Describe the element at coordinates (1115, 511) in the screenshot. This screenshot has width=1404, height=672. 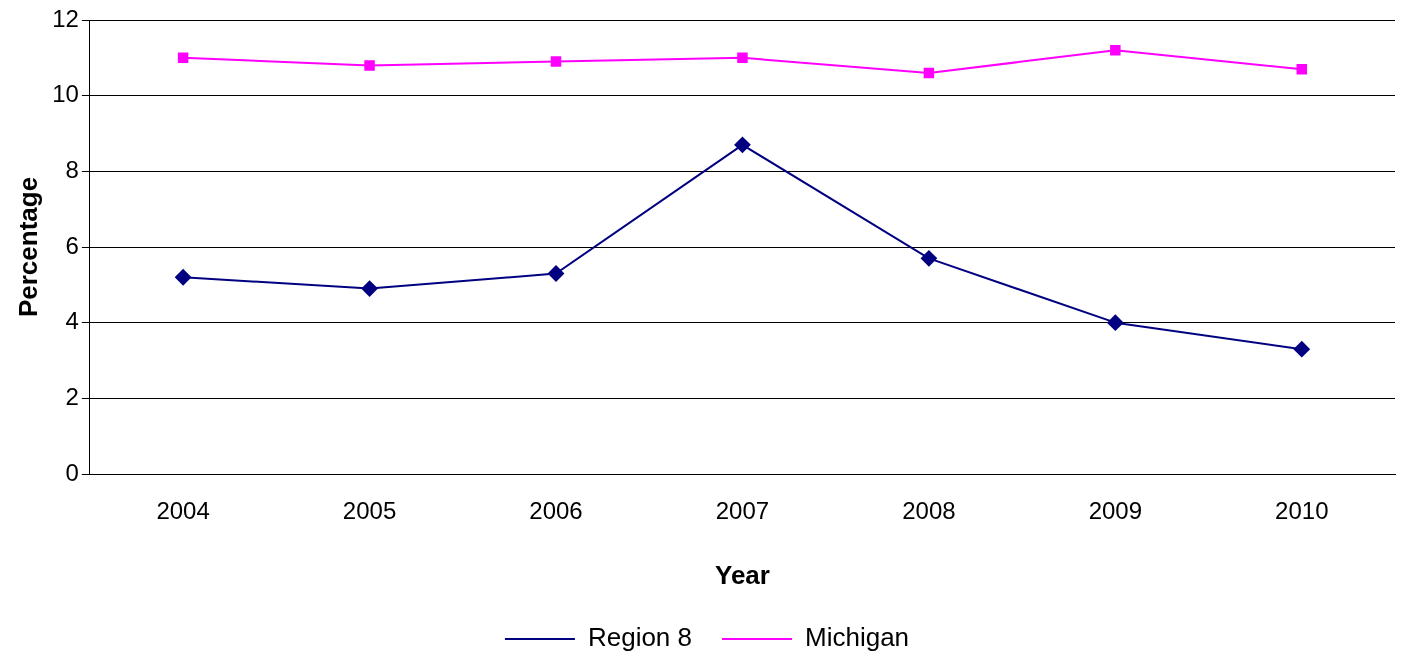
I see `x-tick-label: 2009` at that location.